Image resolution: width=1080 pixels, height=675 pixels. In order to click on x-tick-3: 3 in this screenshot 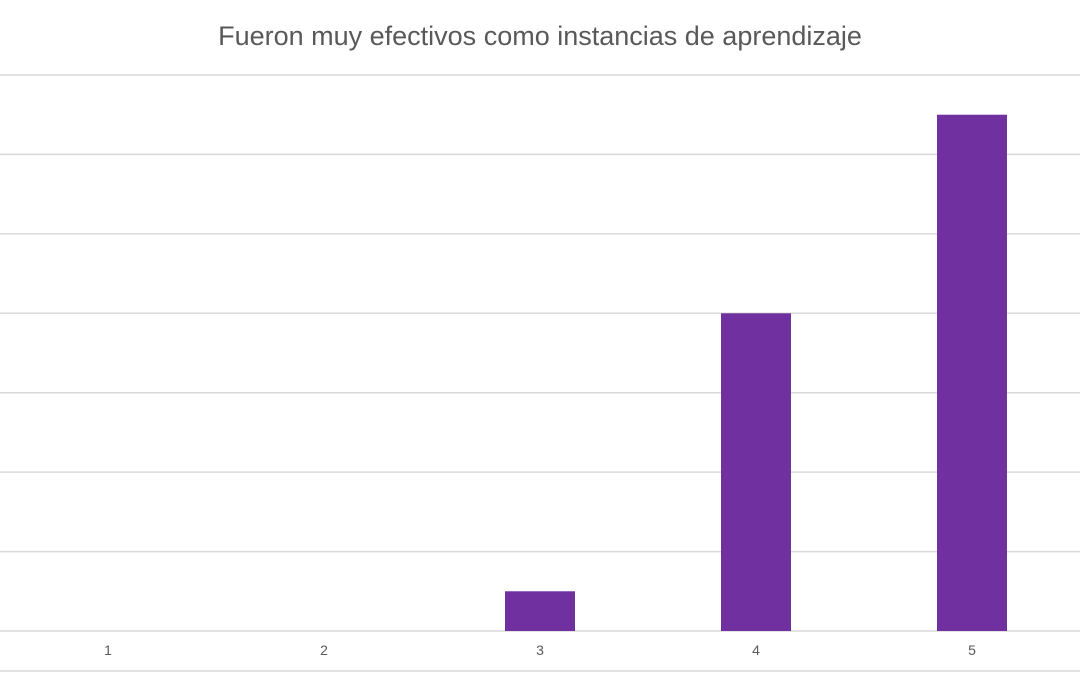, I will do `click(540, 650)`.